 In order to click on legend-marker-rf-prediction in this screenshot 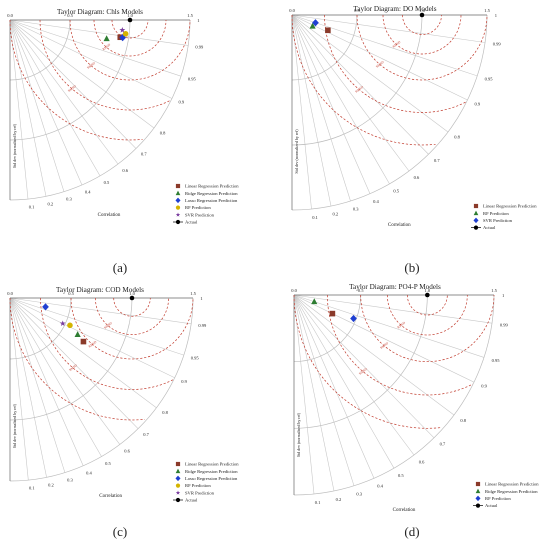, I will do `click(178, 207)`.